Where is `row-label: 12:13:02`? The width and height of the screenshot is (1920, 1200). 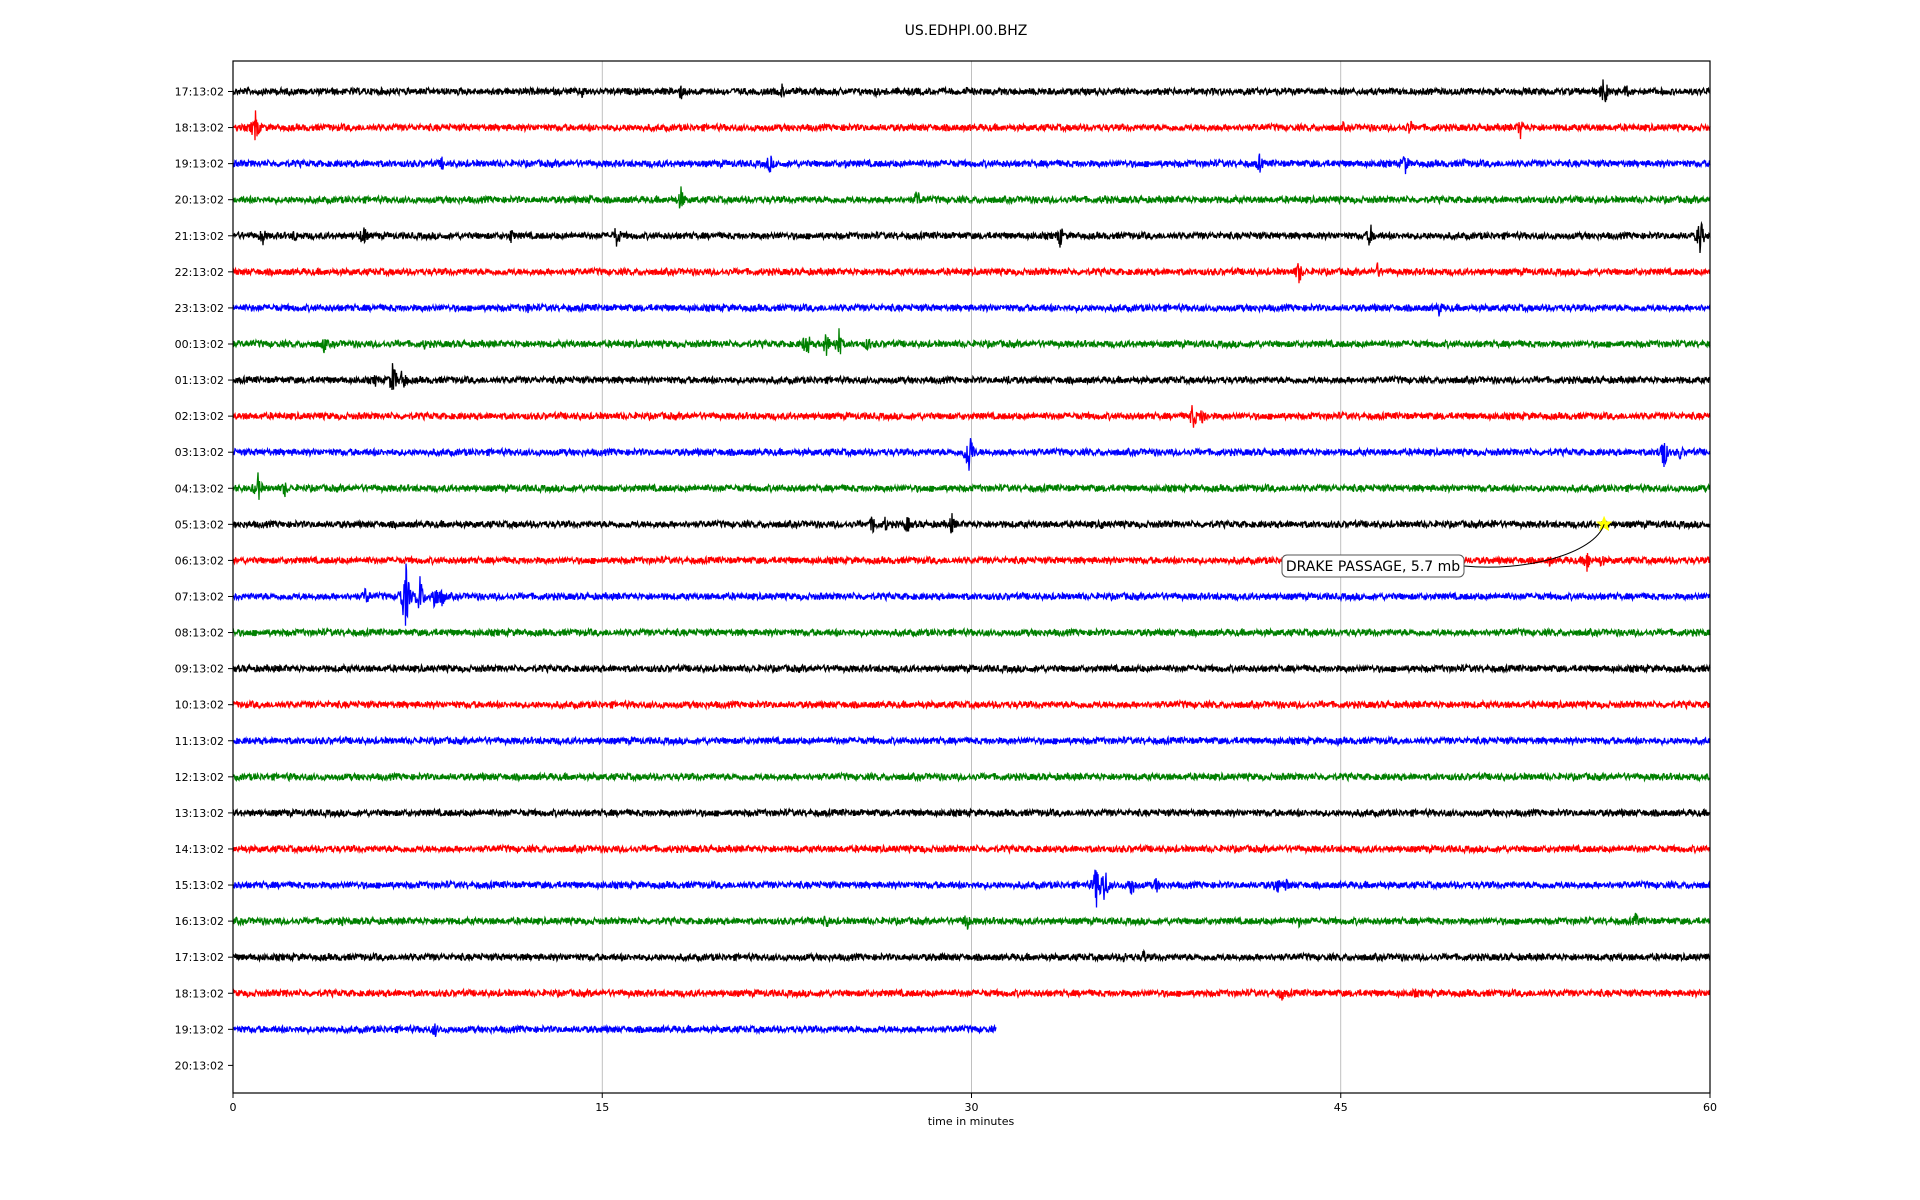
row-label: 12:13:02 is located at coordinates (199, 777).